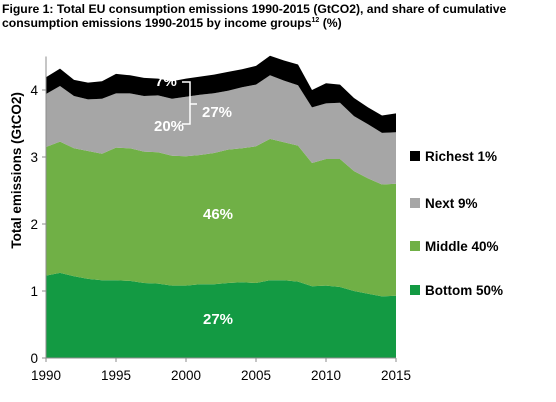 This screenshot has width=556, height=402. I want to click on x-tick-label: 2000, so click(186, 375).